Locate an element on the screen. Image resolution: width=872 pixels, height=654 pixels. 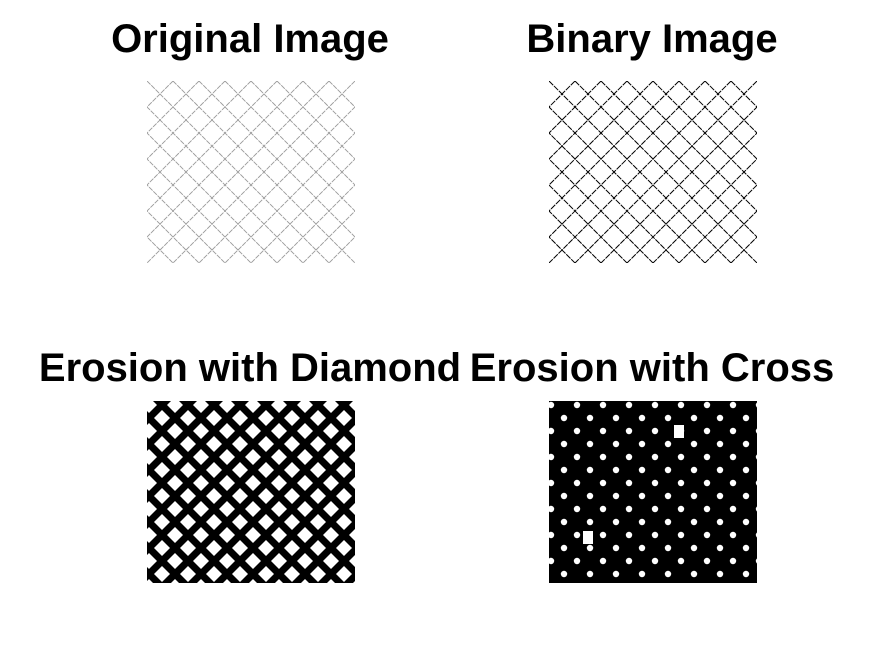
panel-title-erosion-diamond: Erosion with Diamond is located at coordinates (250, 368).